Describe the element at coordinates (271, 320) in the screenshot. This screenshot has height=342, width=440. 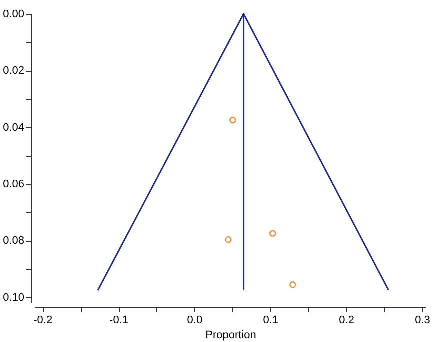
I see `x-tick-label: 0.1` at that location.